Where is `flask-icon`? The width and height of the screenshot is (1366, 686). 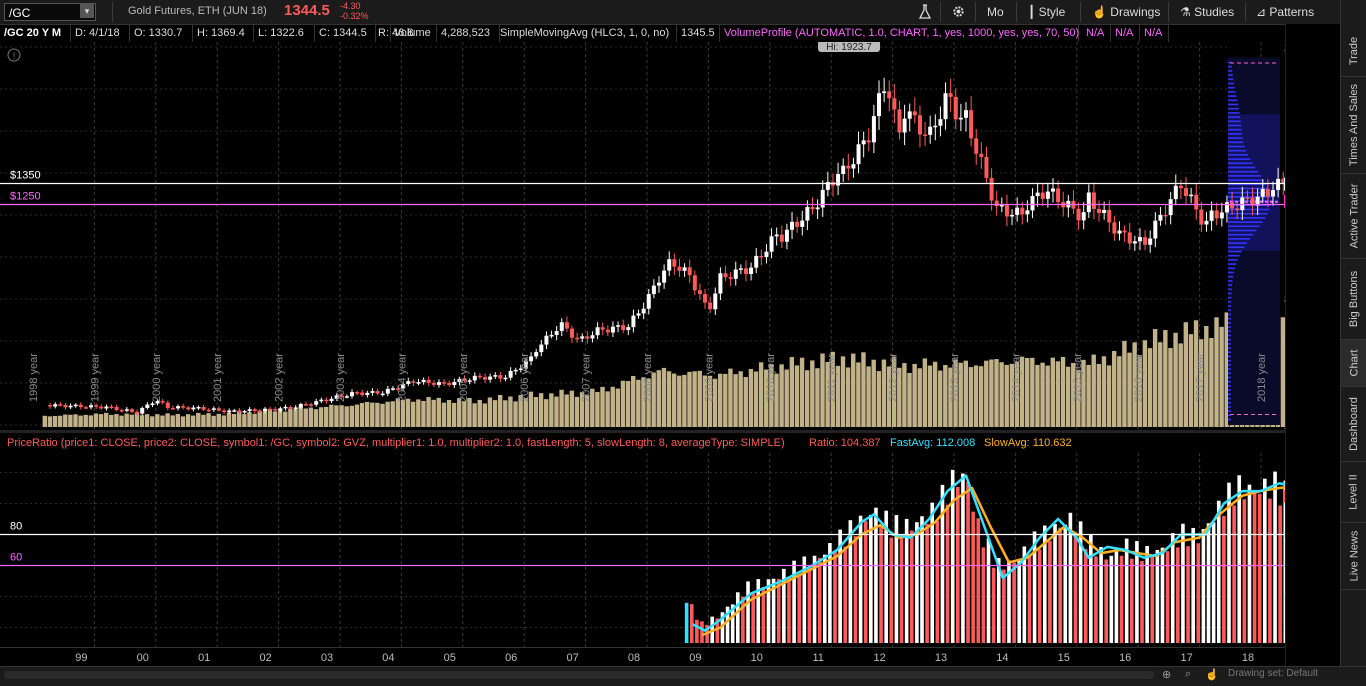
flask-icon is located at coordinates (925, 12).